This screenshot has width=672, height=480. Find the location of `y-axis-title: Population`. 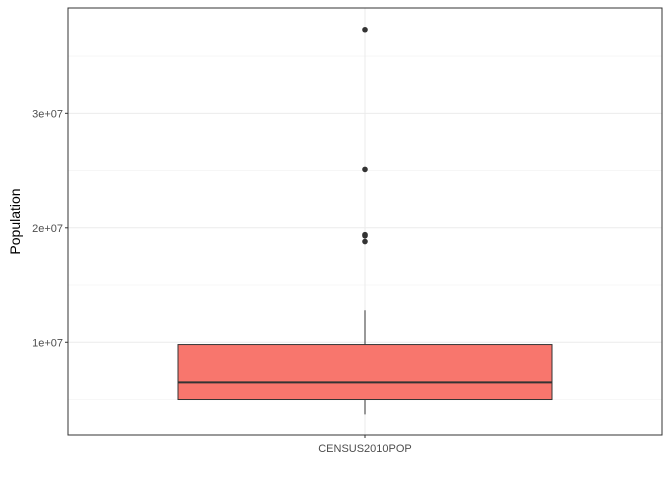

y-axis-title: Population is located at coordinates (15, 221).